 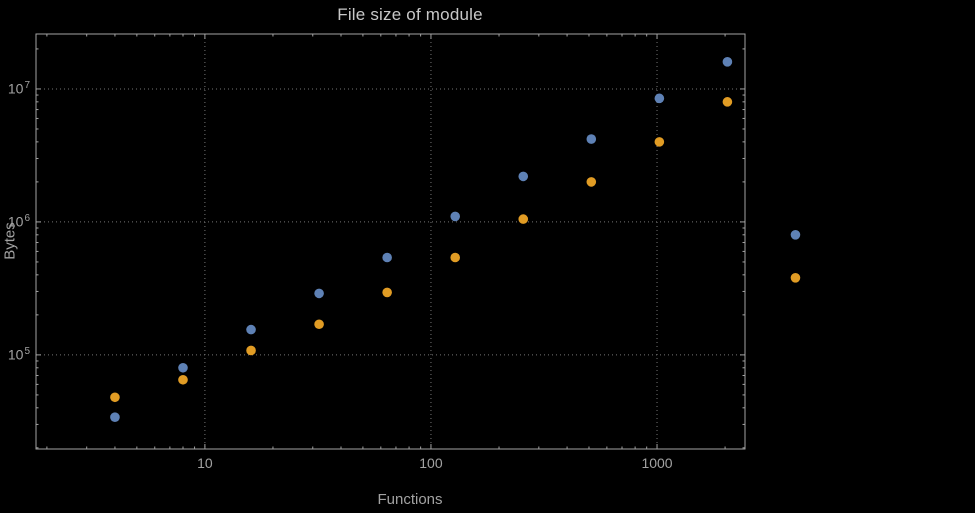 What do you see at coordinates (410, 499) in the screenshot?
I see `x-axis-label: Functions` at bounding box center [410, 499].